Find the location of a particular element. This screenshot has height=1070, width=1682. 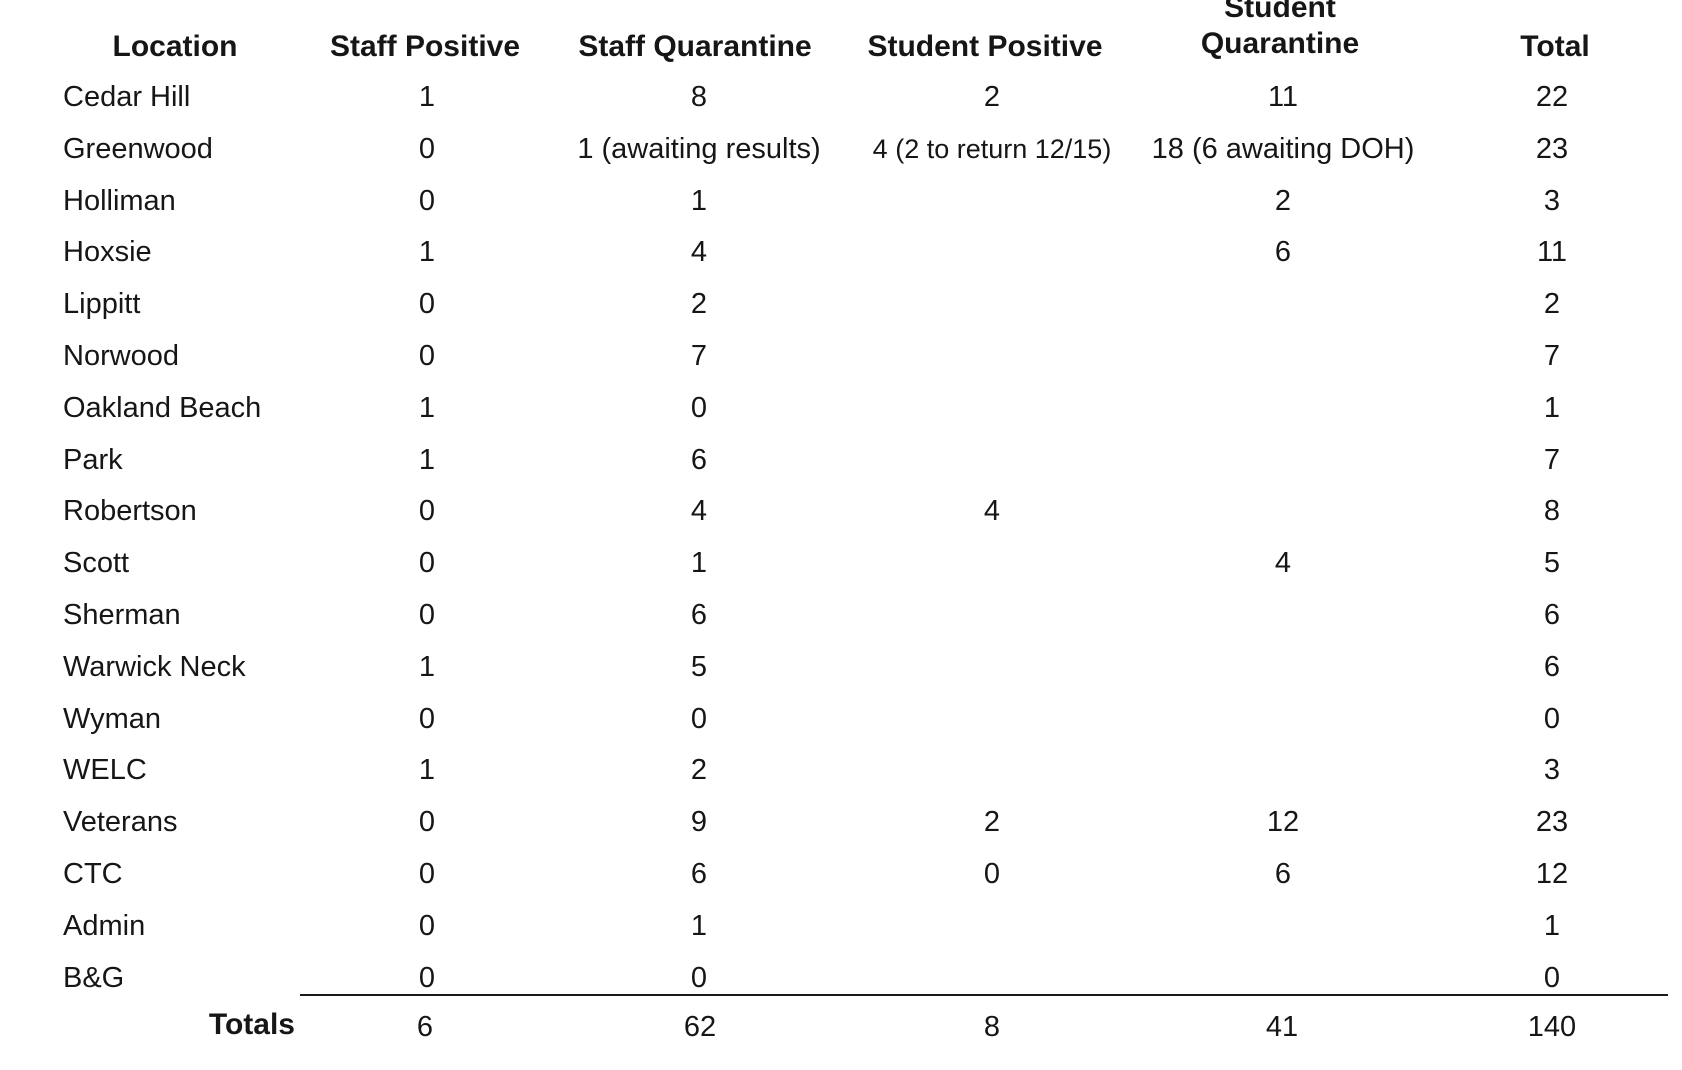

header-staff-positive: Staff Positive is located at coordinates (425, 46).